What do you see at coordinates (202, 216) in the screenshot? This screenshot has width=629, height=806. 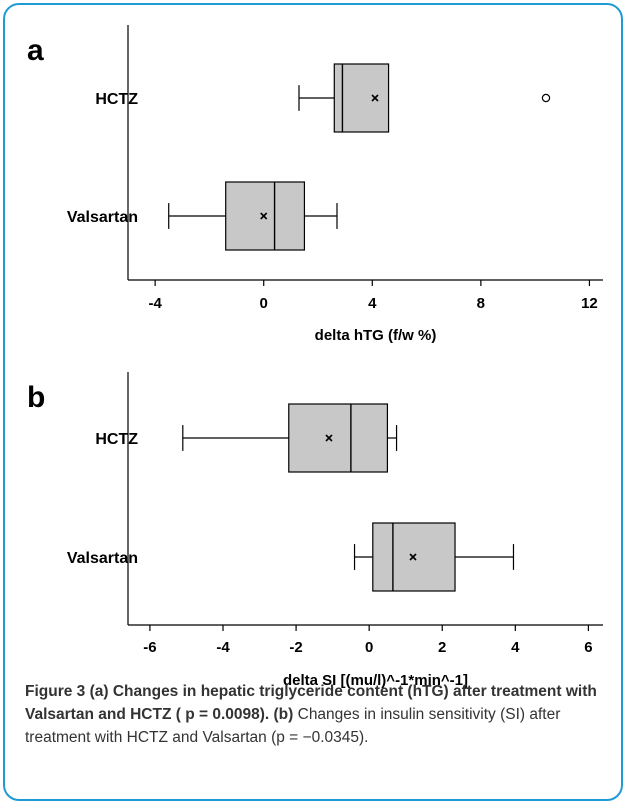 I see `box-valsartan-a: Valsartan` at bounding box center [202, 216].